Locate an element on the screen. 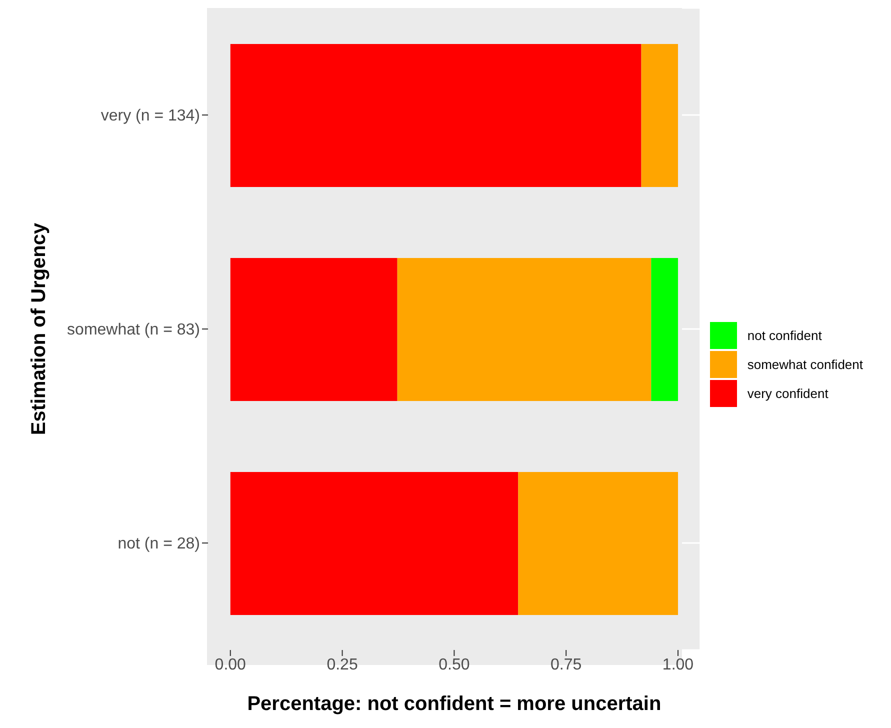  legend-label: very confident is located at coordinates (787, 393).